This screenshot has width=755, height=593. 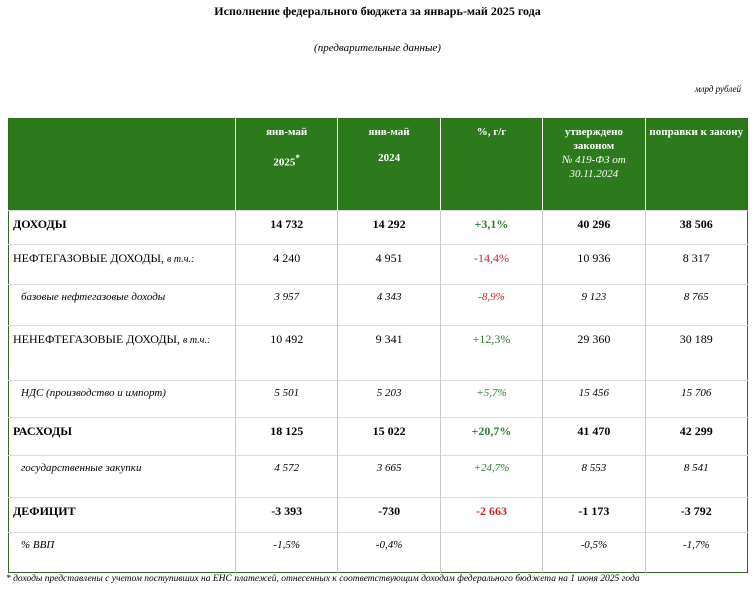 I want to click on value-cell: -2 663, so click(x=491, y=515).